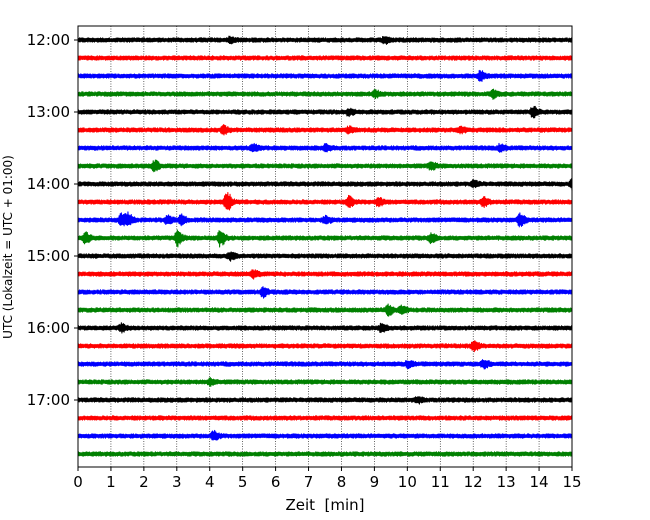  I want to click on x-tick-label-6: 6, so click(276, 482).